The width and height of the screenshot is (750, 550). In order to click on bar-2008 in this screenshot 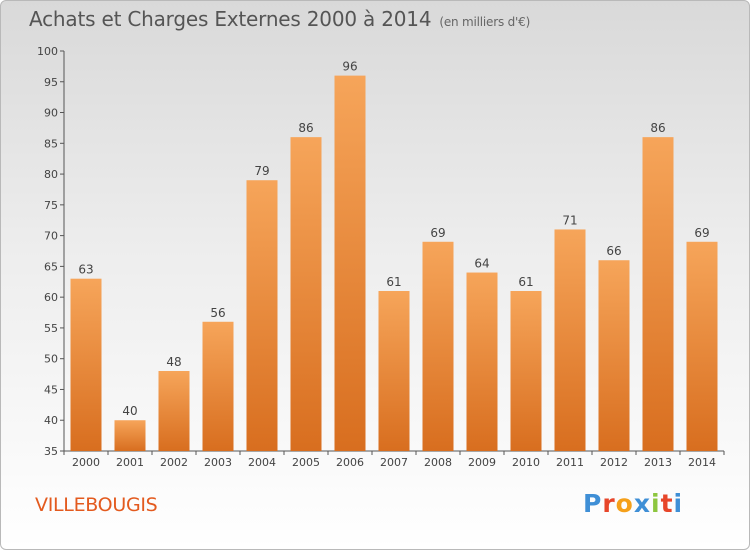, I will do `click(438, 346)`.